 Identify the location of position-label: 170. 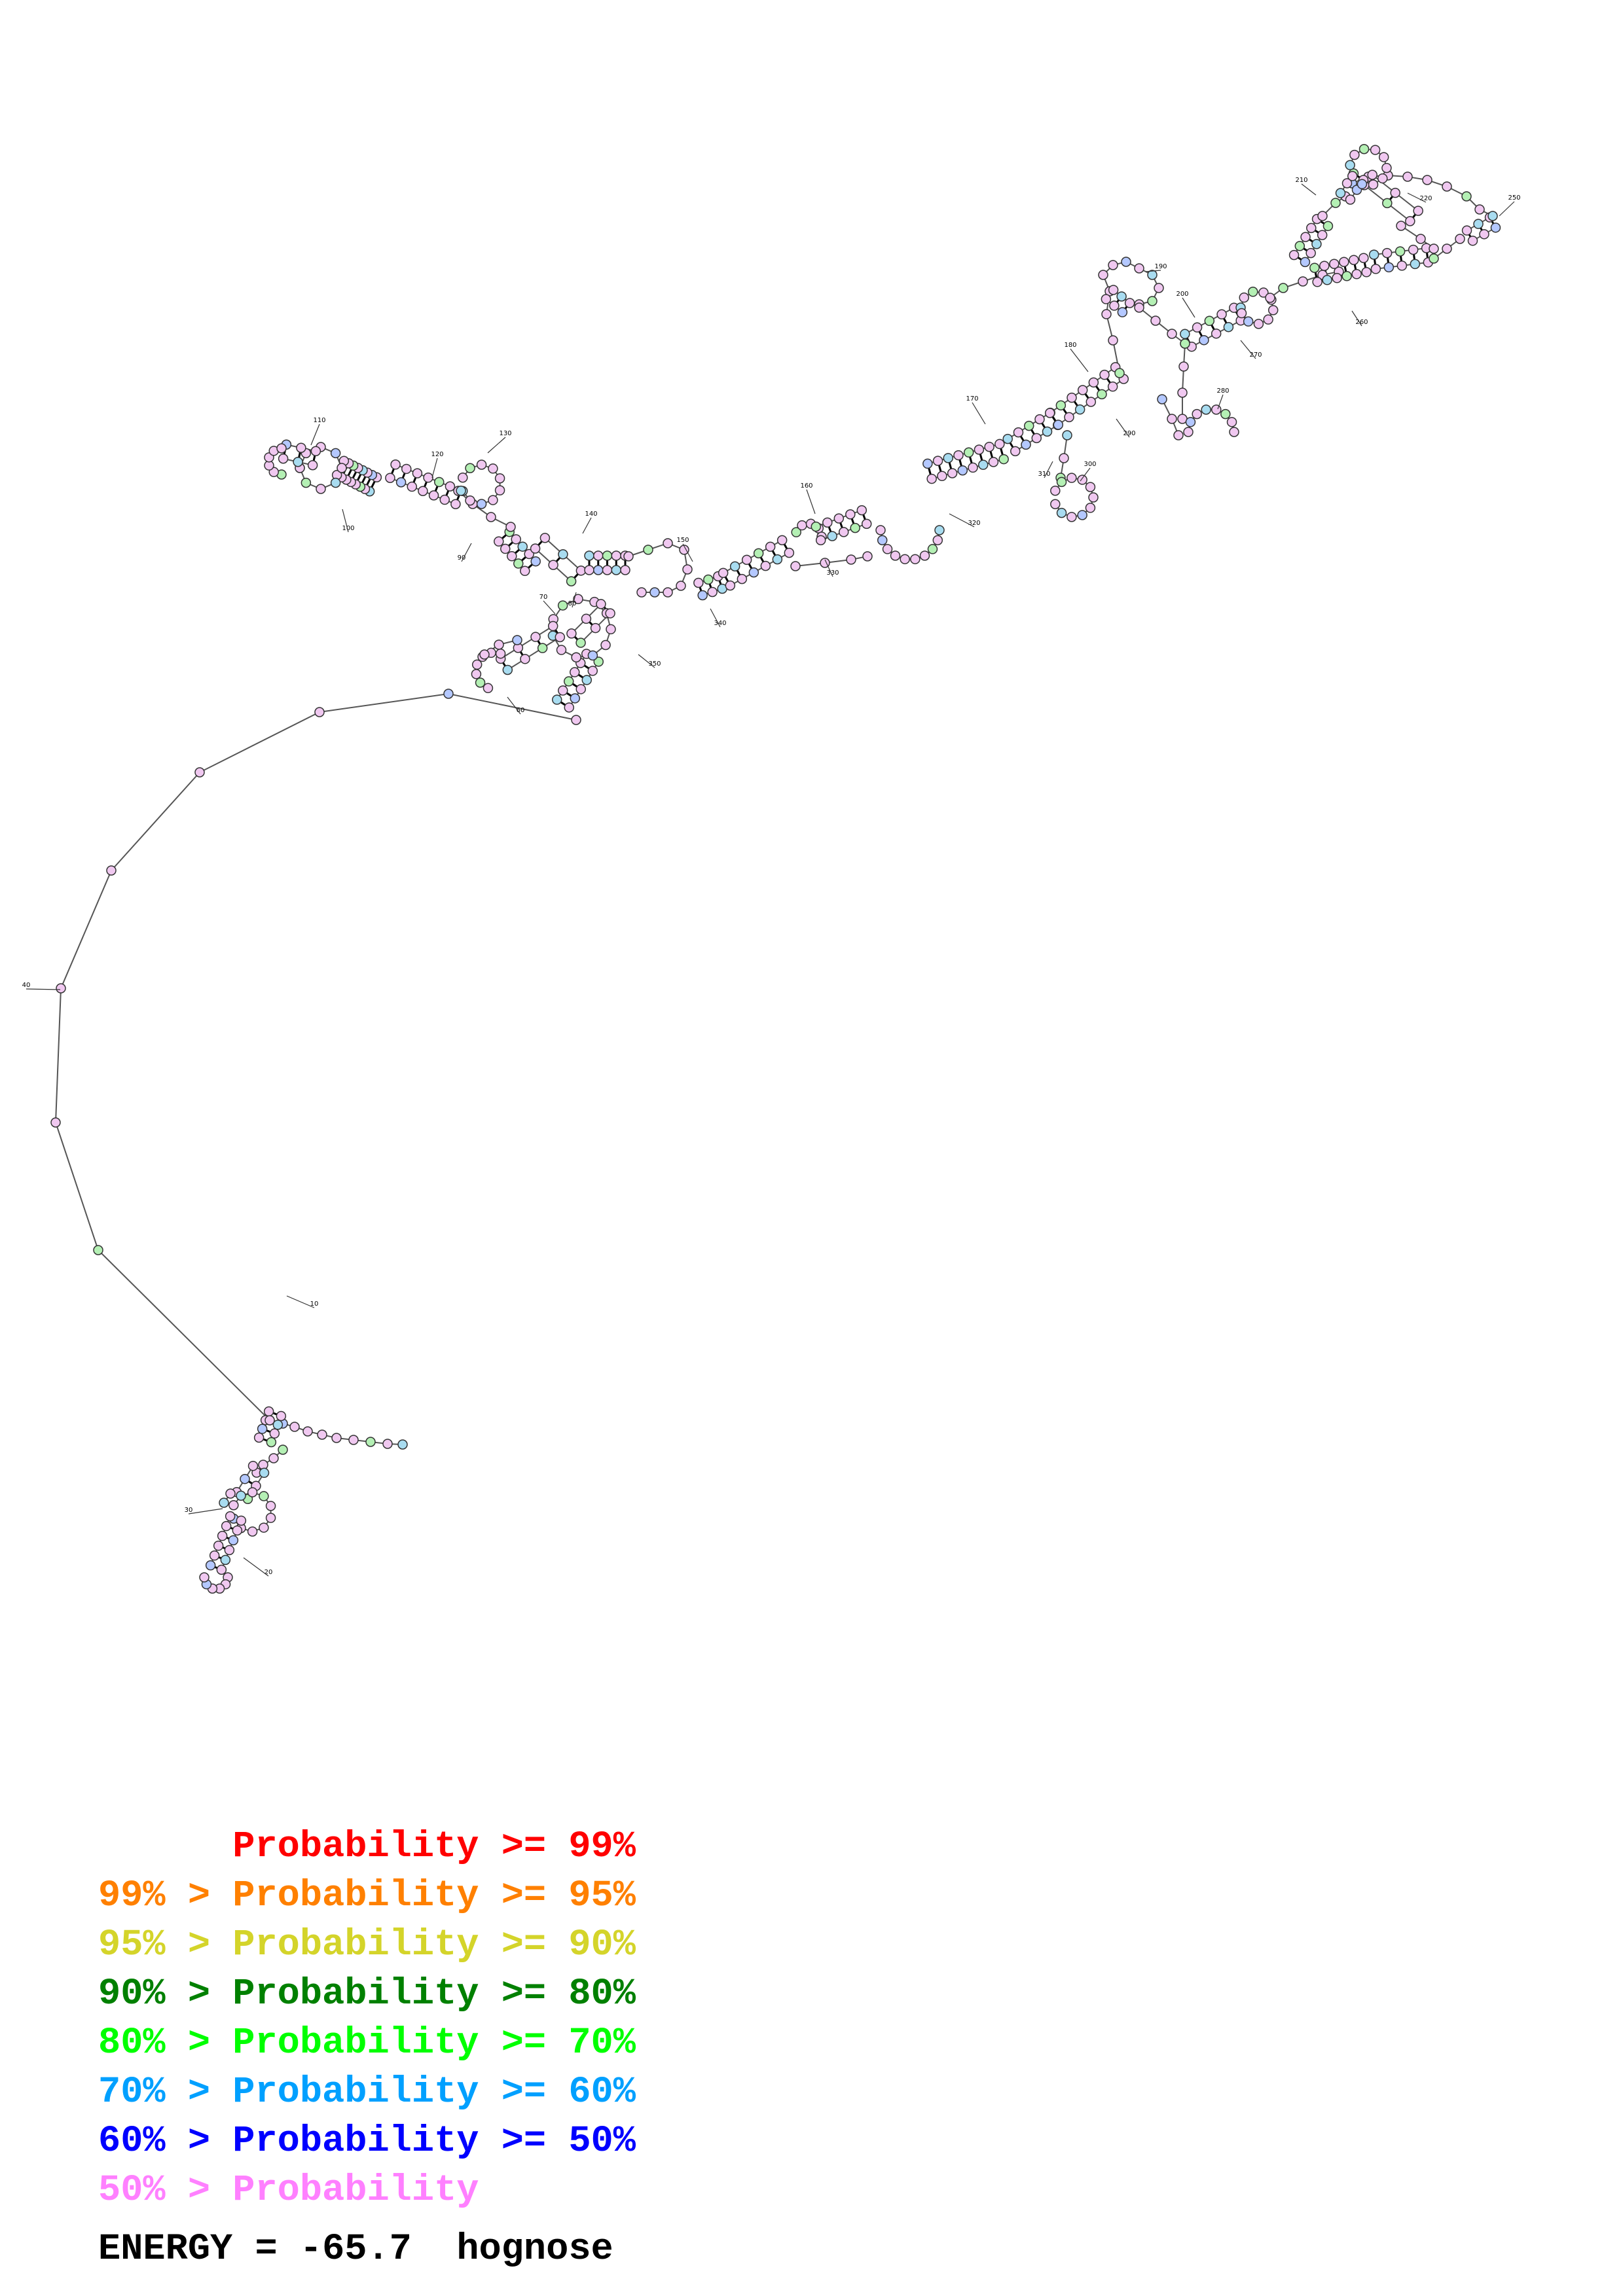
(972, 399).